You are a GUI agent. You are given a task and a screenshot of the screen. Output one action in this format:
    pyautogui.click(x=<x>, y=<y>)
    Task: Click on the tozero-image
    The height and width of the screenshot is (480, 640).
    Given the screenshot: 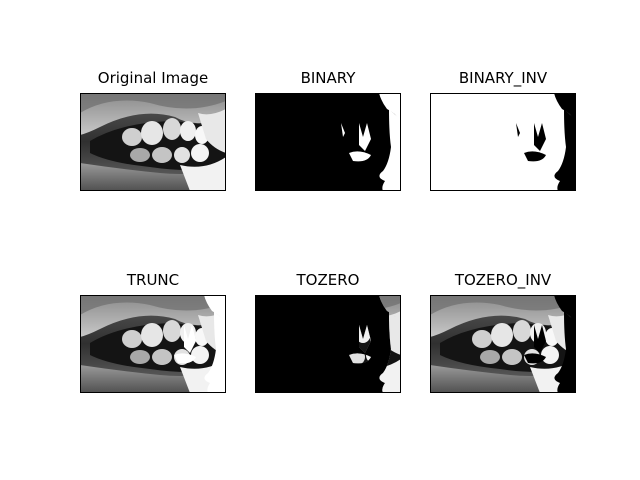 What is the action you would take?
    pyautogui.click(x=328, y=344)
    